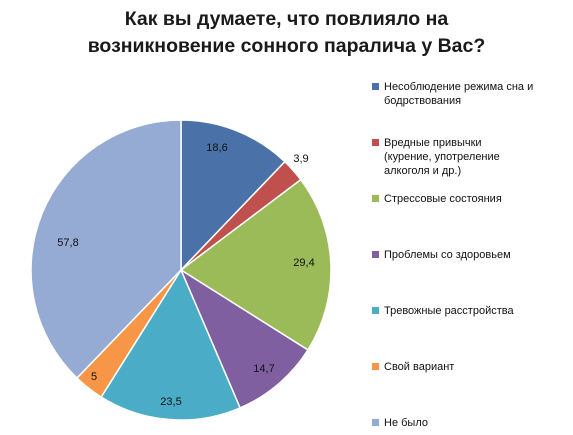 This screenshot has width=573, height=435. What do you see at coordinates (375, 310) in the screenshot?
I see `legend-swatch-anxiety` at bounding box center [375, 310].